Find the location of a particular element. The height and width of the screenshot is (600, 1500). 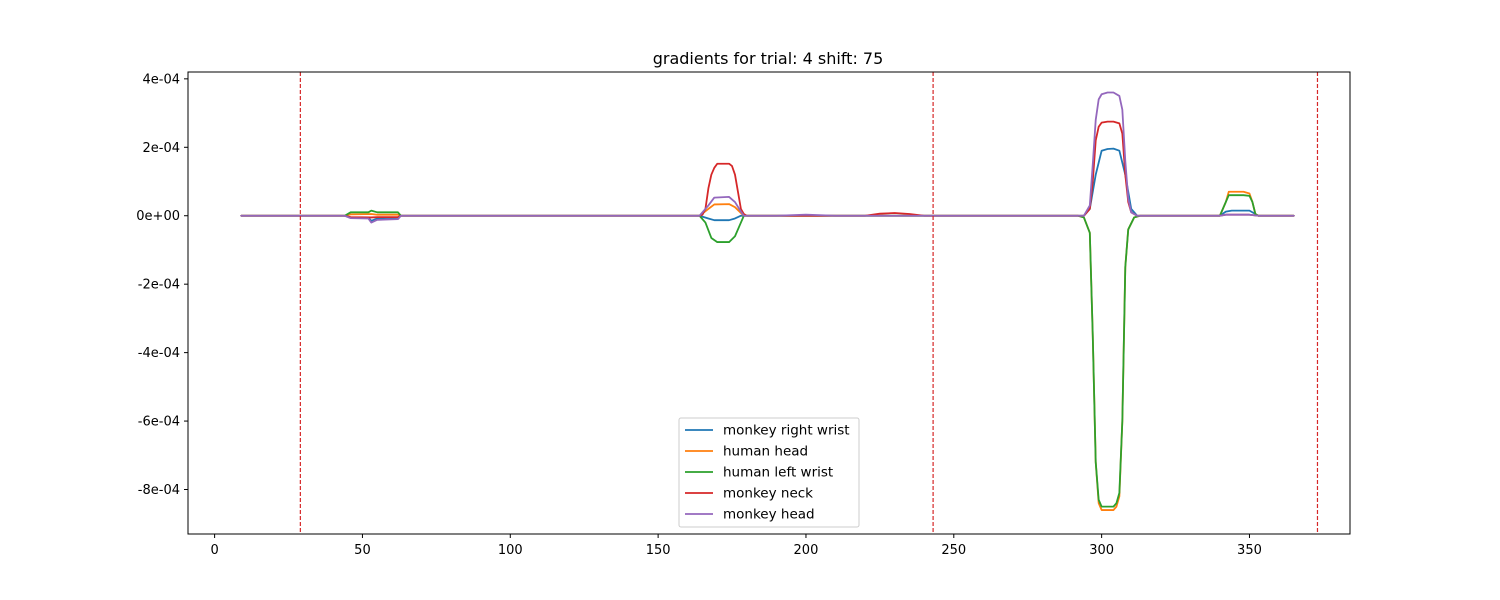

x-tick-label: 250 is located at coordinates (953, 550).